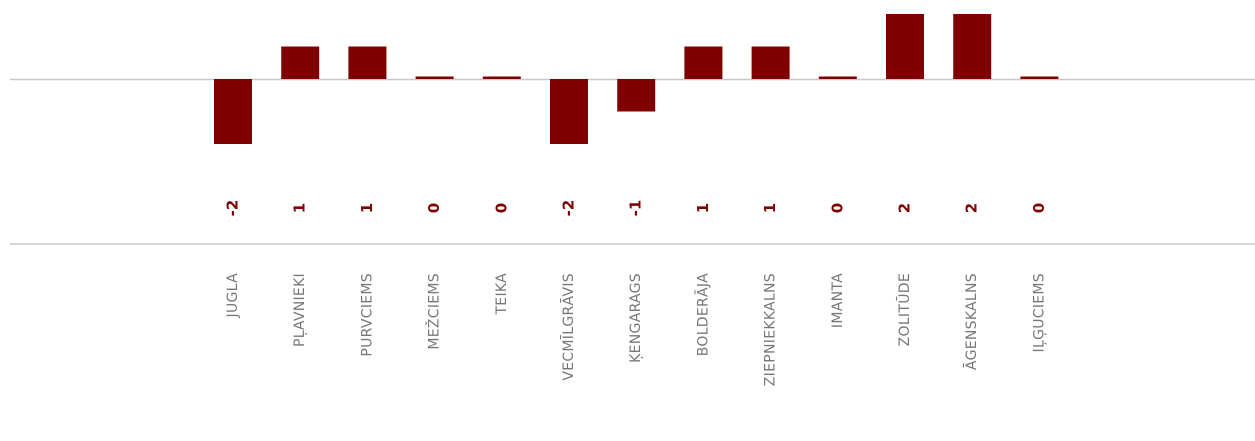  What do you see at coordinates (636, 318) in the screenshot?
I see `category-label: ĶENGARAGS` at bounding box center [636, 318].